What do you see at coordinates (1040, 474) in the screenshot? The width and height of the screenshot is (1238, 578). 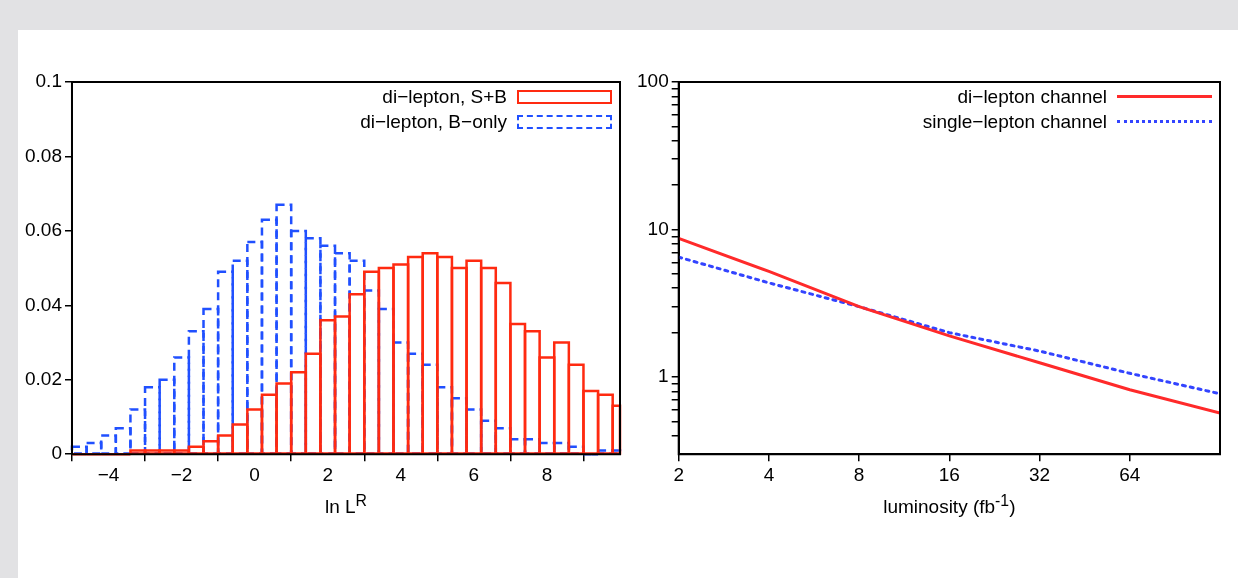 I see `x-tick-label: 32` at bounding box center [1040, 474].